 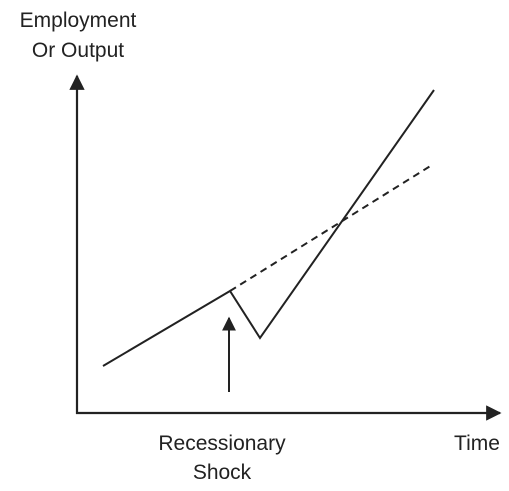 I want to click on shock-label: Shock, so click(x=222, y=472).